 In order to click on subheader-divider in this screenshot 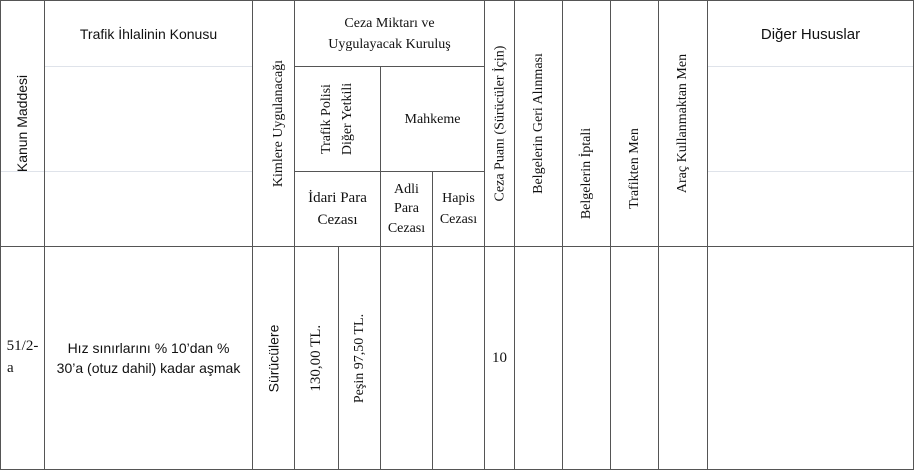, I will do `click(389, 171)`.